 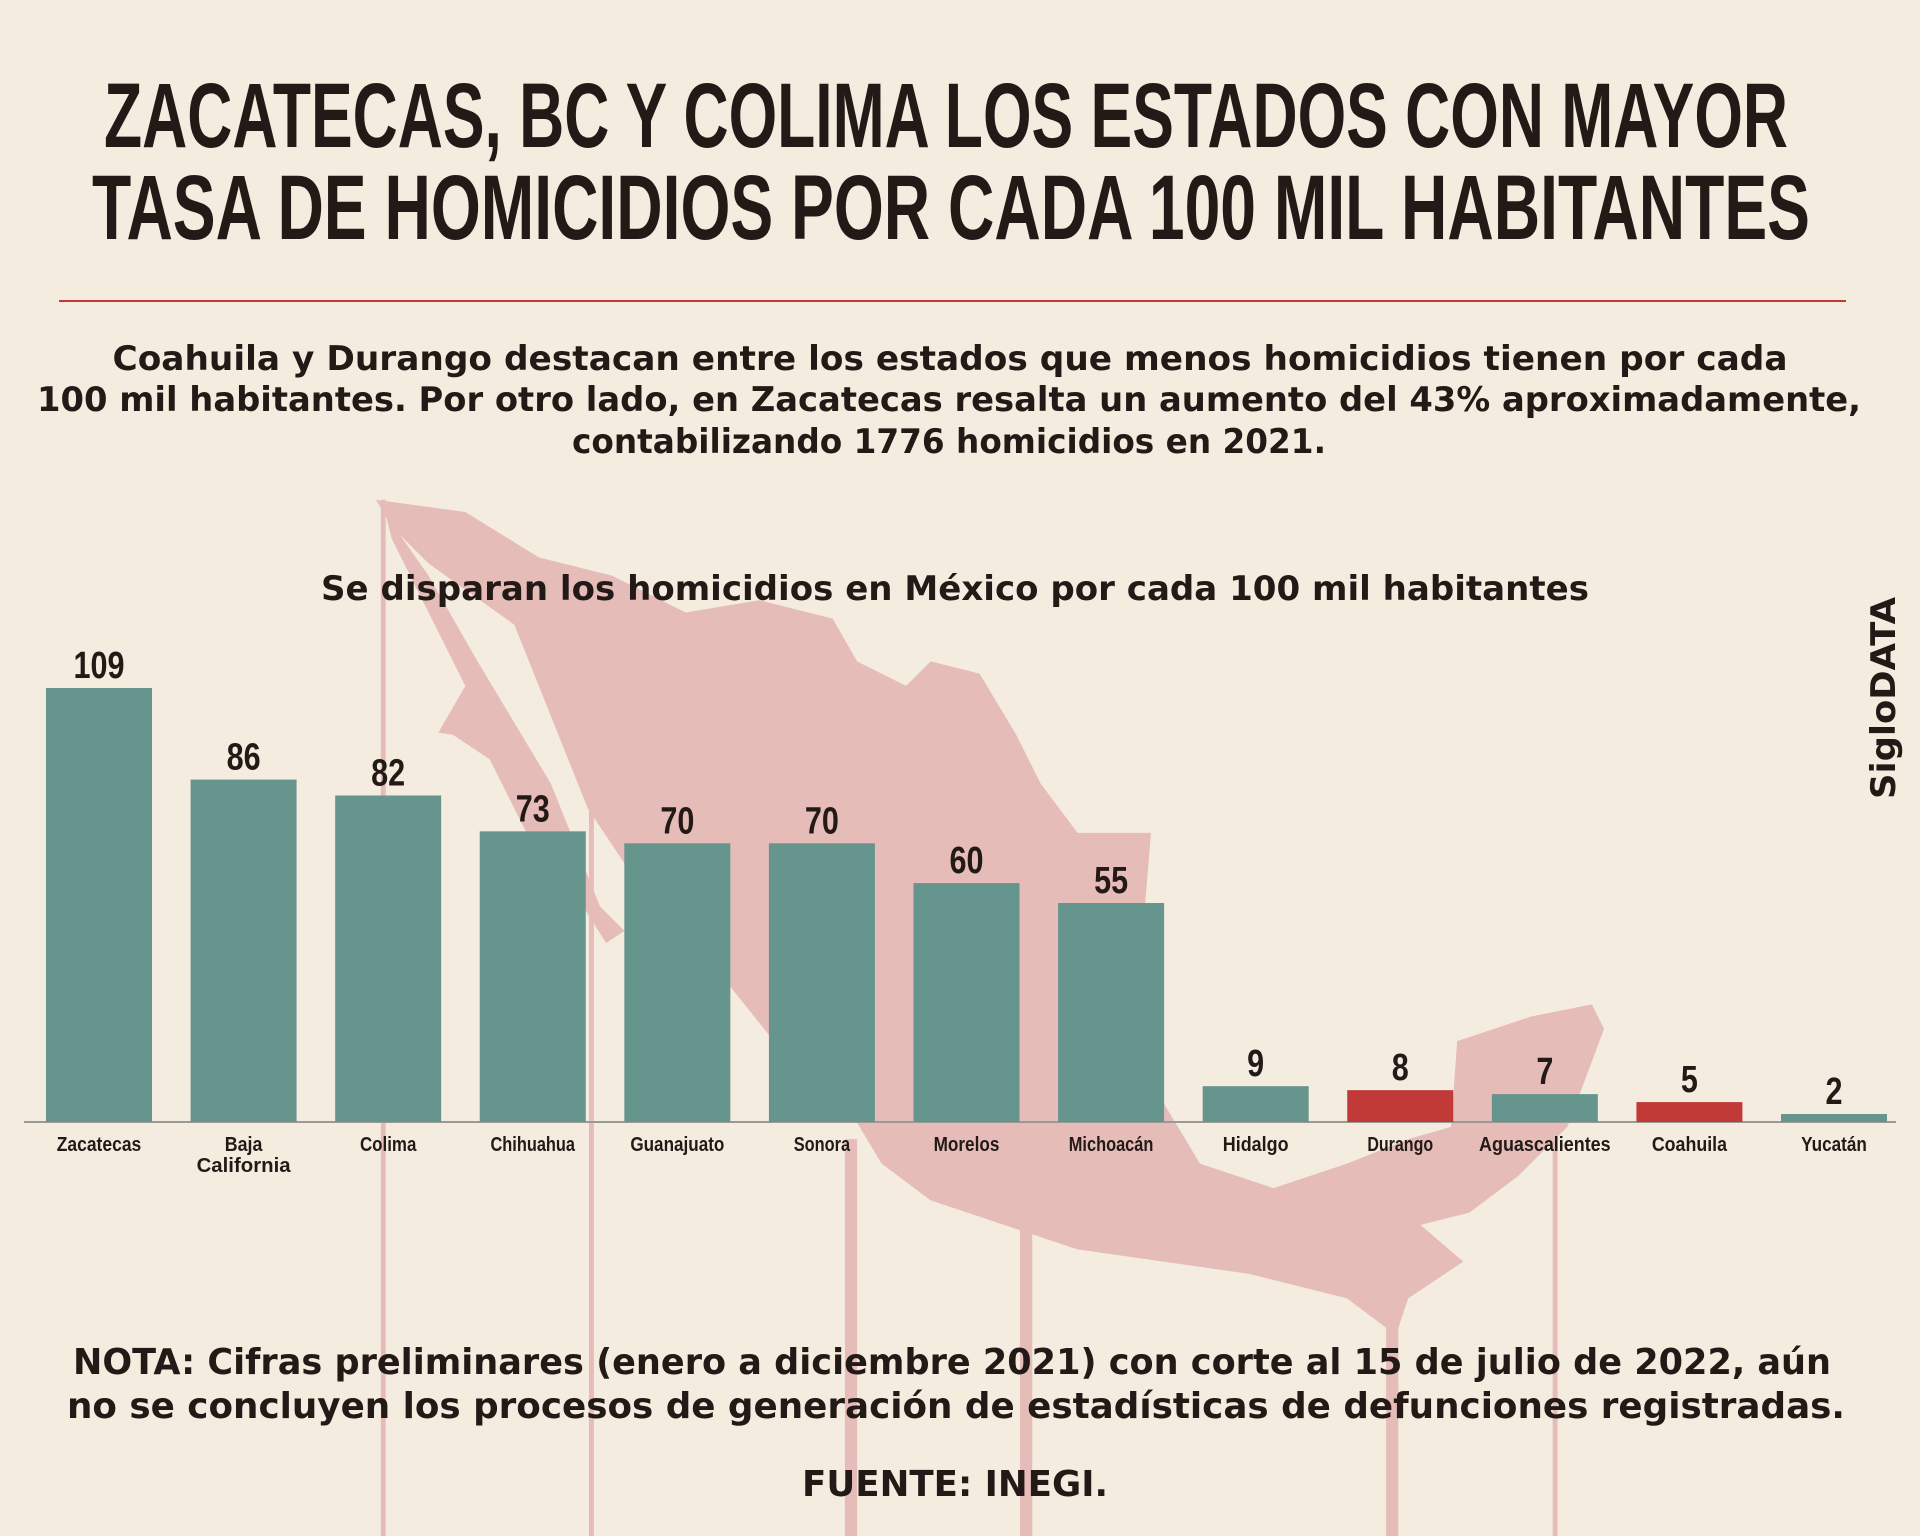 I want to click on bar-colima, so click(x=388, y=958).